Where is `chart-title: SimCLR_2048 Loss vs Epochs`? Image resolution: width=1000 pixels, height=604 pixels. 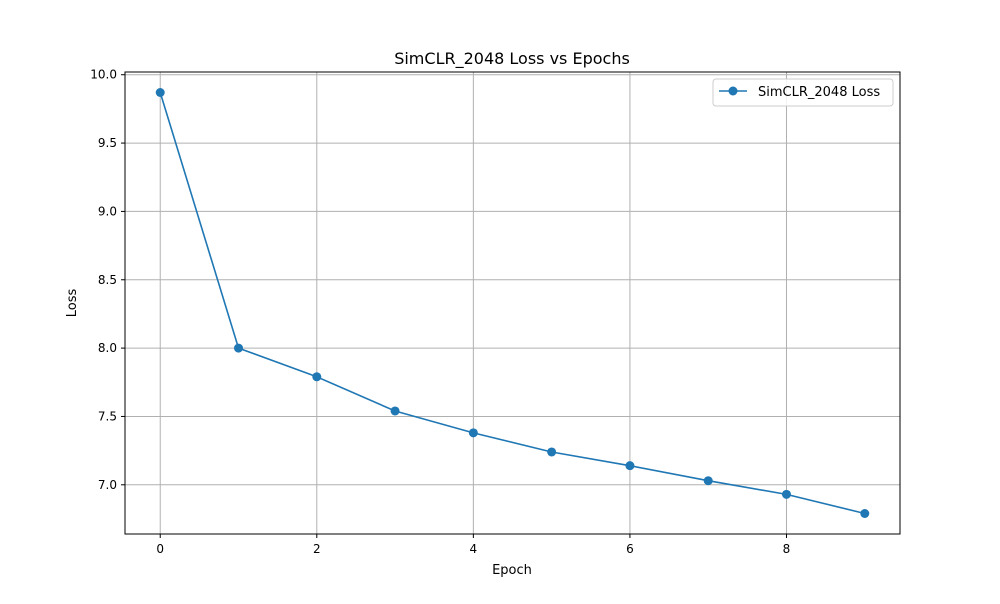 chart-title: SimCLR_2048 Loss vs Epochs is located at coordinates (512, 59).